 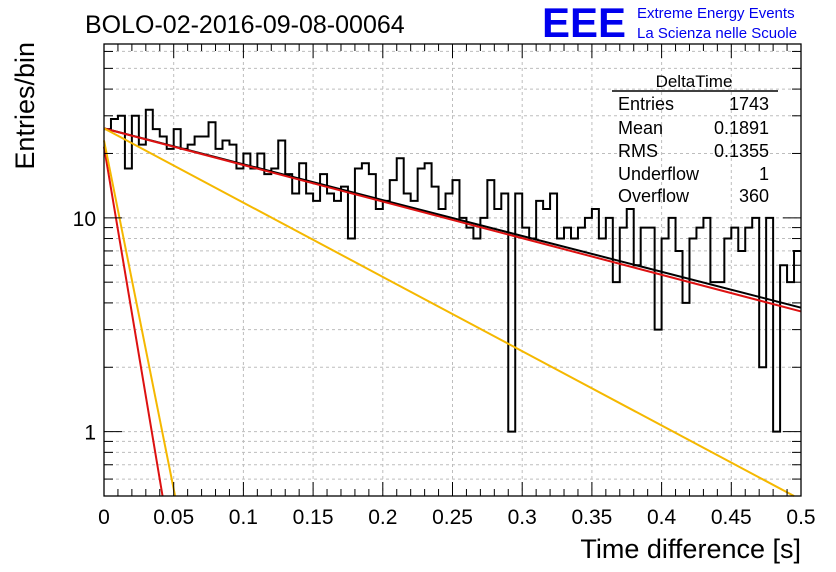 I want to click on x-tick-label: 0.35, so click(x=591, y=517).